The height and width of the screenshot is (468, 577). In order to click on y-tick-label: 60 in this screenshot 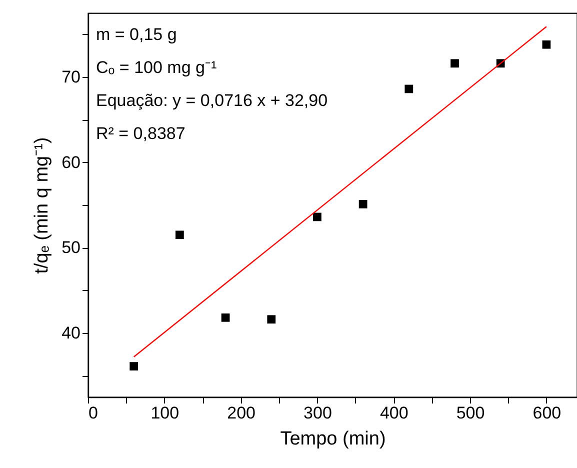, I will do `click(71, 162)`.